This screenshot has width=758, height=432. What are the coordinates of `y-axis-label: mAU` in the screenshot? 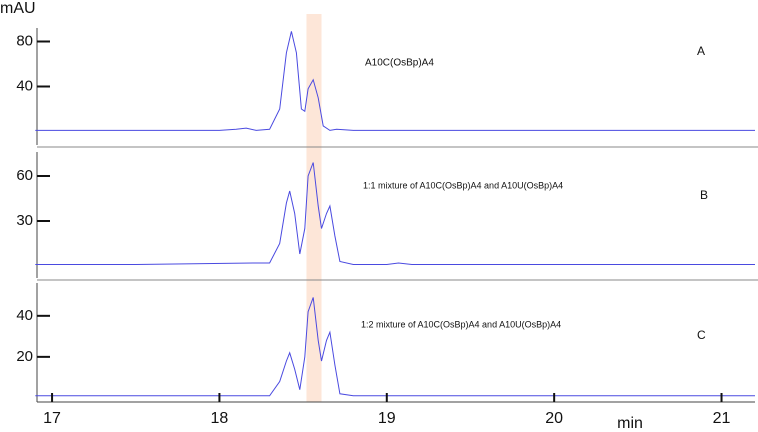 It's located at (18, 8).